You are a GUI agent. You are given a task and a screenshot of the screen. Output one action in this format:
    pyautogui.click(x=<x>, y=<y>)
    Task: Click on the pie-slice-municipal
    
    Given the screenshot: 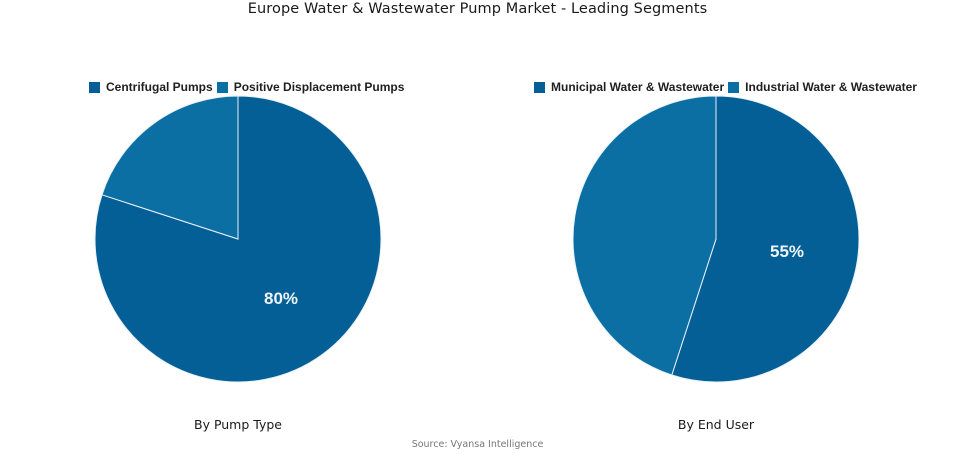 What is the action you would take?
    pyautogui.click(x=765, y=239)
    